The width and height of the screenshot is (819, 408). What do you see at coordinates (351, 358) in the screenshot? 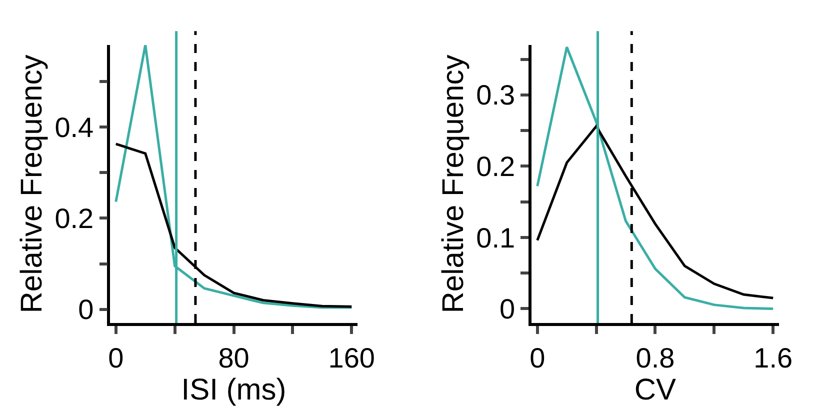
I see `x-tick-label: 160` at bounding box center [351, 358].